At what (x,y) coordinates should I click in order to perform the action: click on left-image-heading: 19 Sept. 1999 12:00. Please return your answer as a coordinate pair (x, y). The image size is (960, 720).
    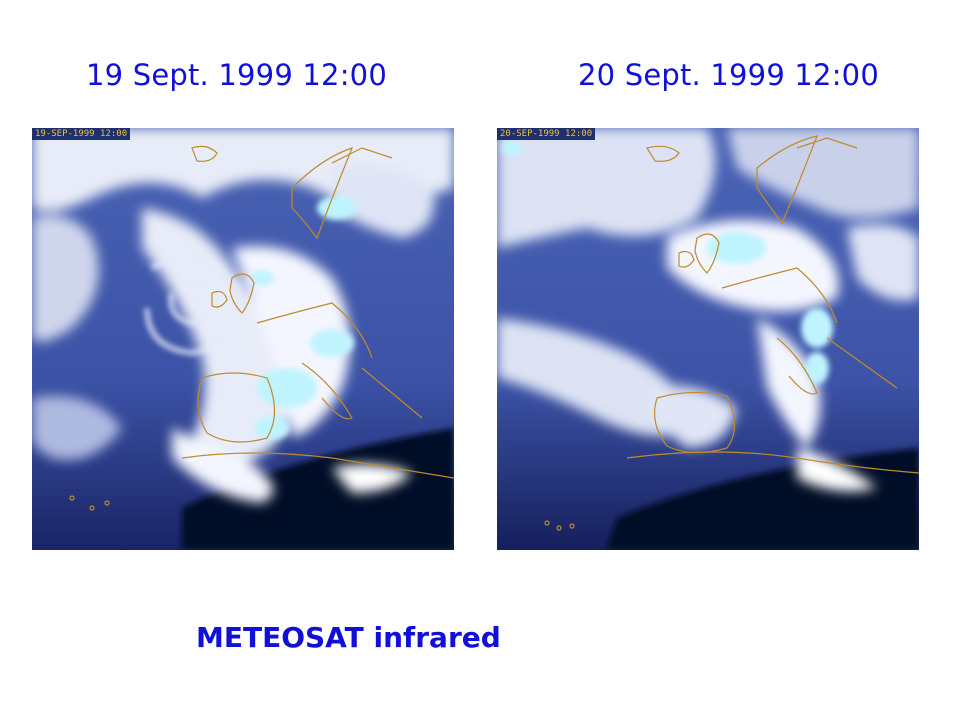
    Looking at the image, I should click on (236, 75).